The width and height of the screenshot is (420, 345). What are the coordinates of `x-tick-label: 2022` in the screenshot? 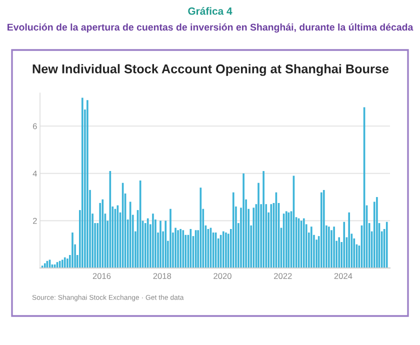 It's located at (283, 276).